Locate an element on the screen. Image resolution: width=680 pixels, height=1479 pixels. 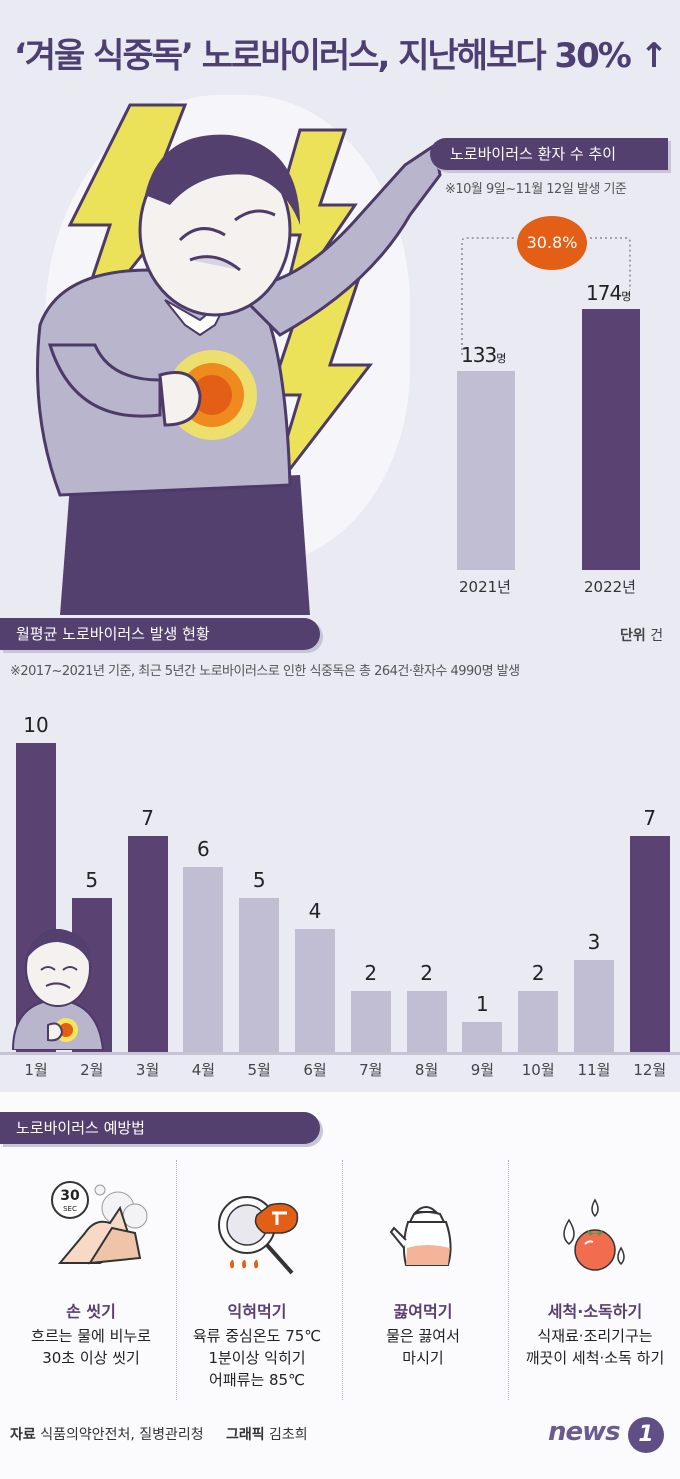
month-value-label: 6 is located at coordinates (203, 849).